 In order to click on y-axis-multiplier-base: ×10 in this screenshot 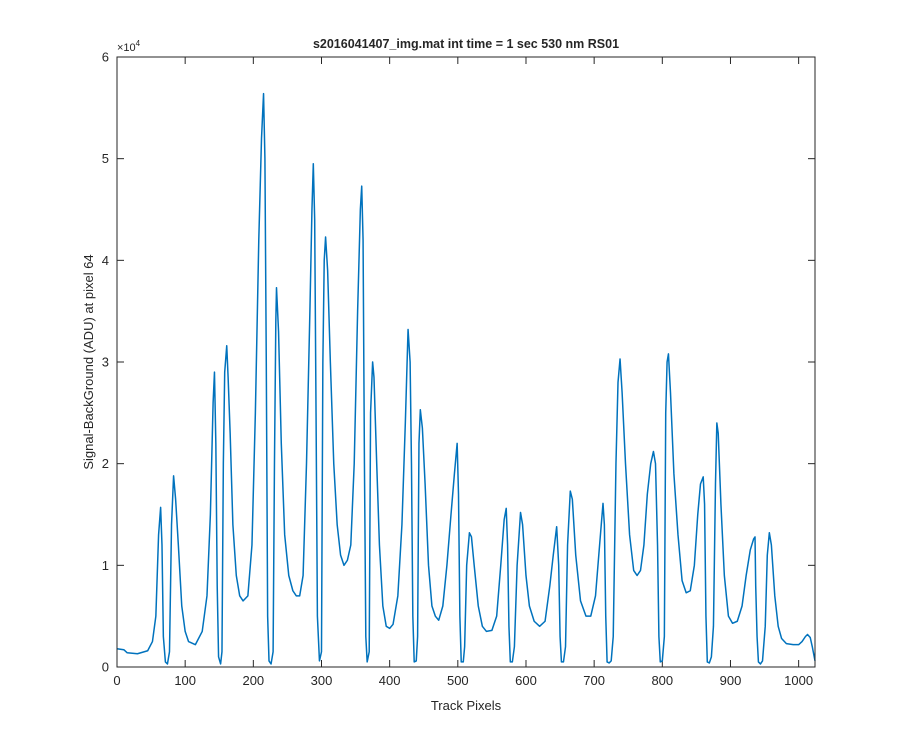, I will do `click(126, 48)`.